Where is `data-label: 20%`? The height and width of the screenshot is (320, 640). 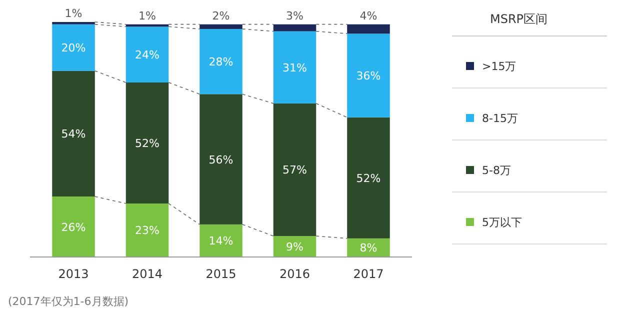 data-label: 20% is located at coordinates (73, 48).